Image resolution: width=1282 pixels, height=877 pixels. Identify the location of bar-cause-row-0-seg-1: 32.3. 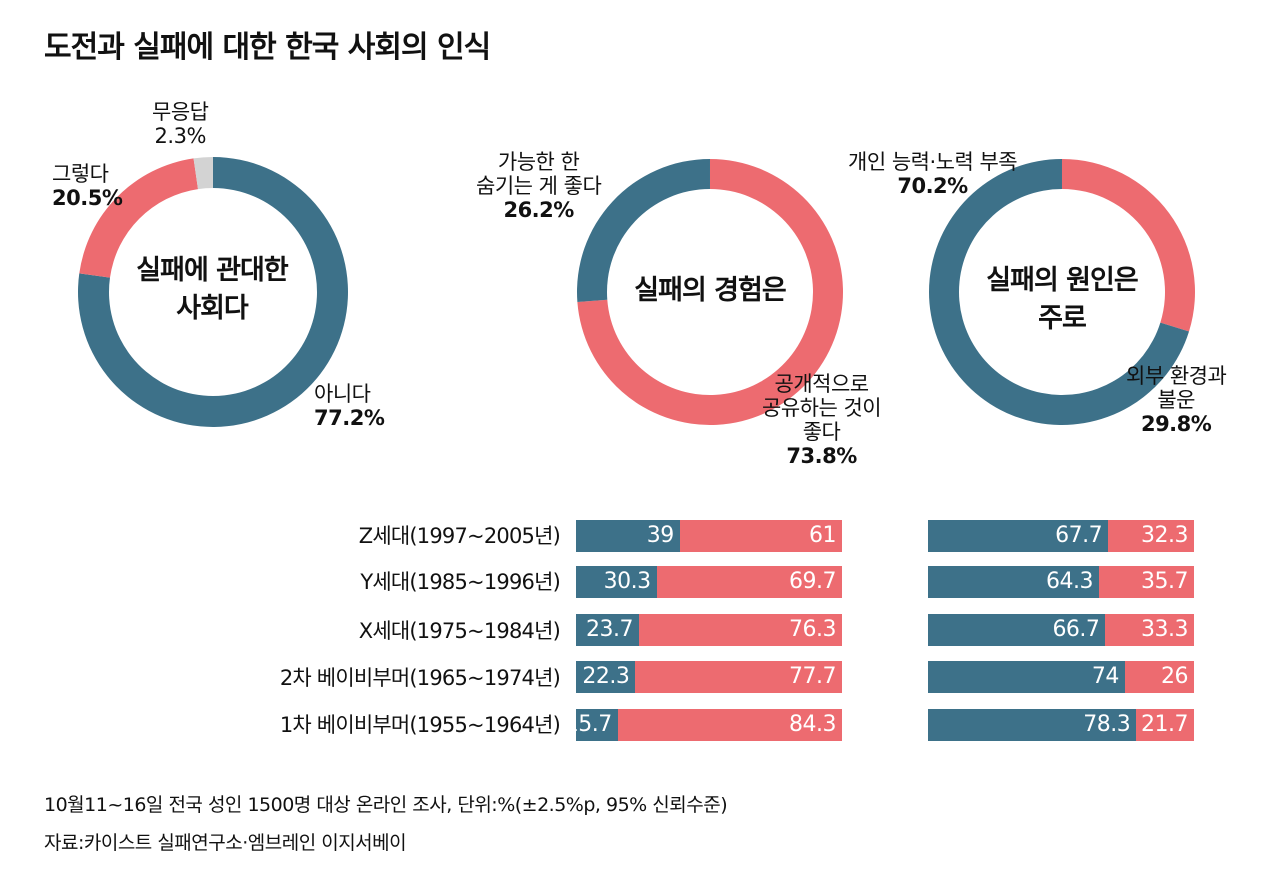
(1151, 536).